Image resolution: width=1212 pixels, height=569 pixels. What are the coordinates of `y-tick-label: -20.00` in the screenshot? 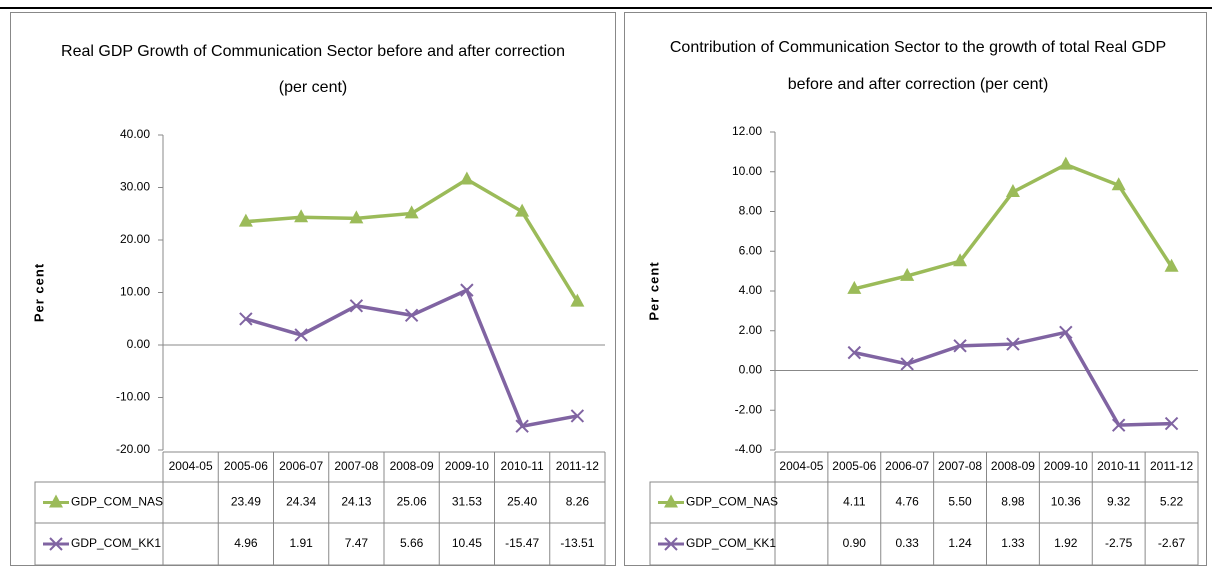 It's located at (133, 449).